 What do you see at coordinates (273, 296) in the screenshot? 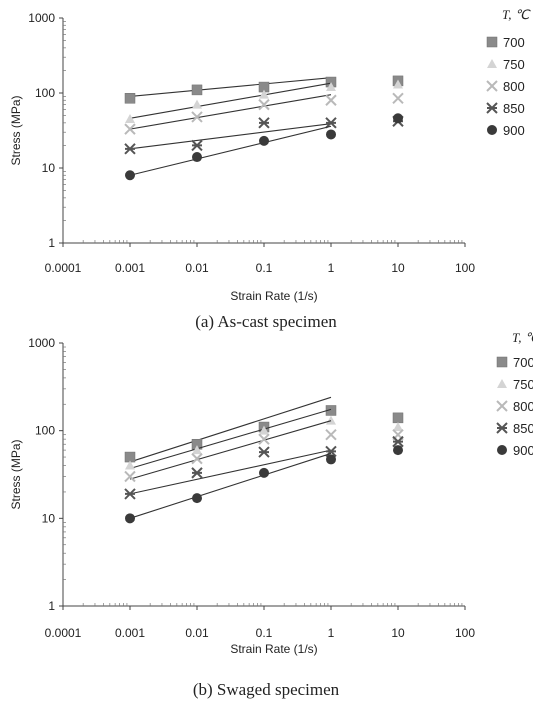
I see `x-axis-label: Strain Rate (1/s)` at bounding box center [273, 296].